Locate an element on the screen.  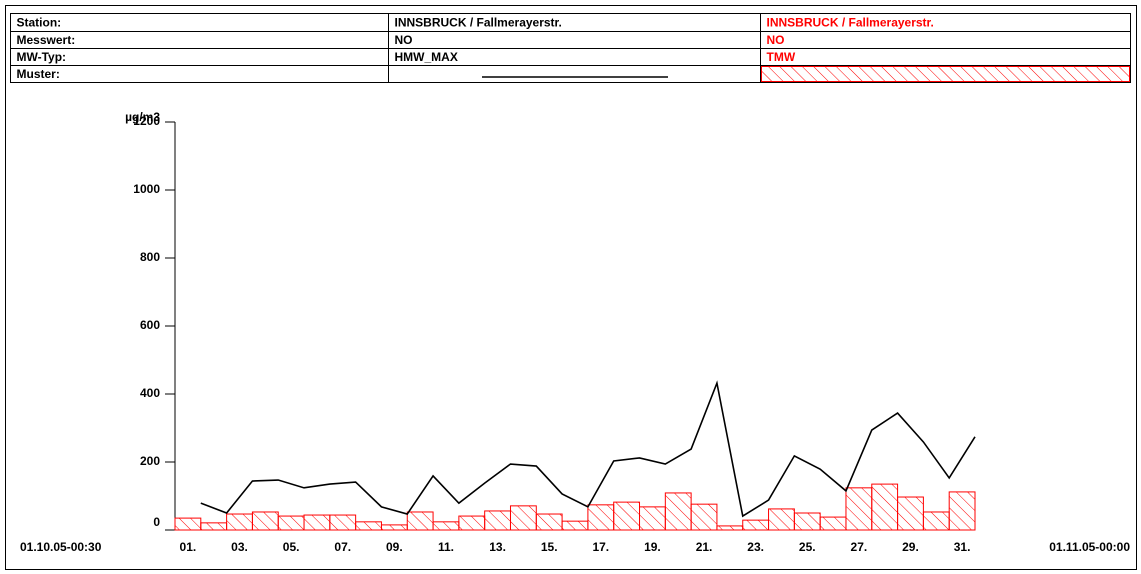
table-text: Messwert: is located at coordinates (46, 40).